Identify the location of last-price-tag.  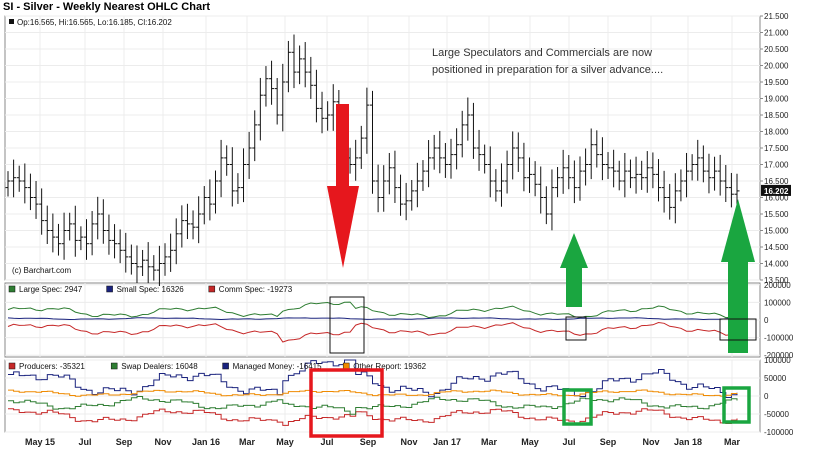
(776, 190).